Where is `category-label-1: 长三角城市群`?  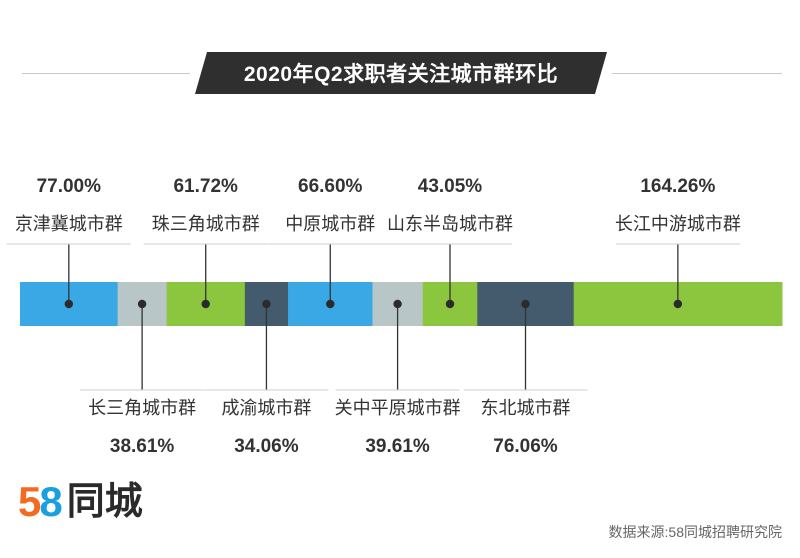 category-label-1: 长三角城市群 is located at coordinates (142, 408).